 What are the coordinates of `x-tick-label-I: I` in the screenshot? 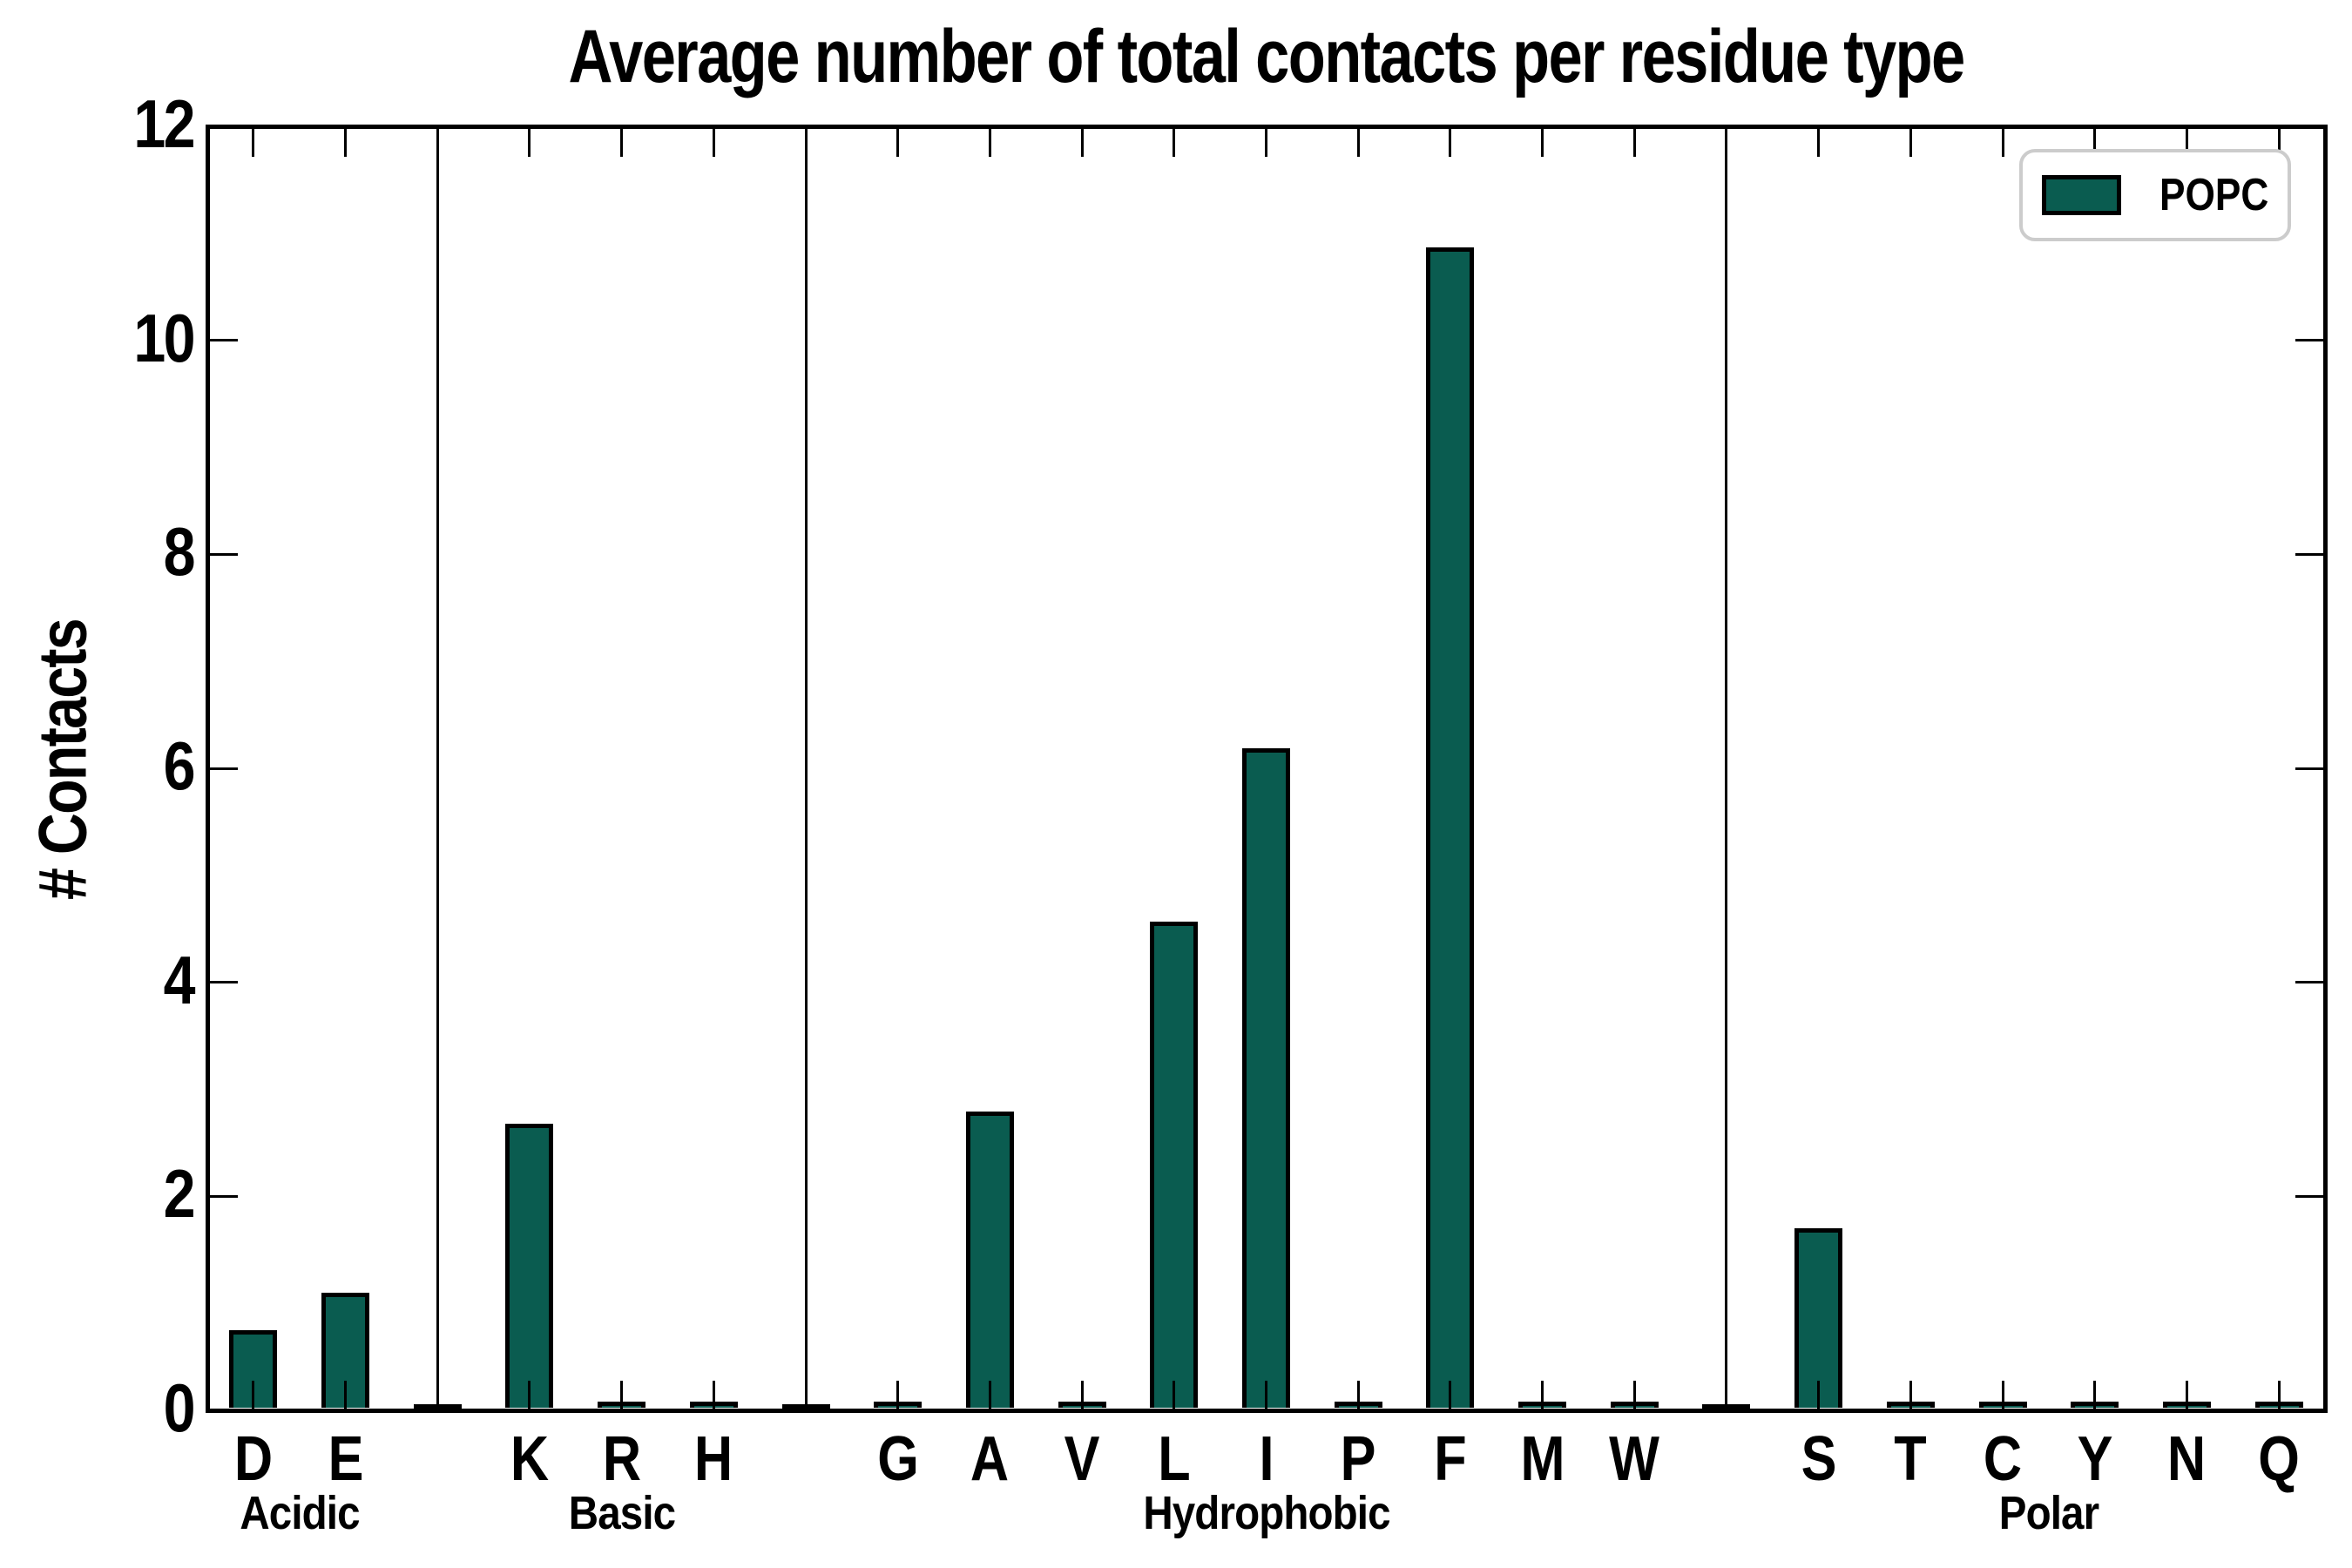 It's located at (1266, 1459).